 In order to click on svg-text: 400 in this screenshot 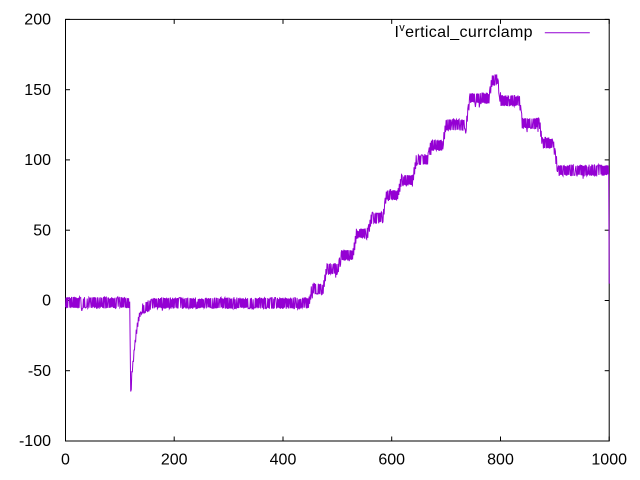, I will do `click(283, 460)`.